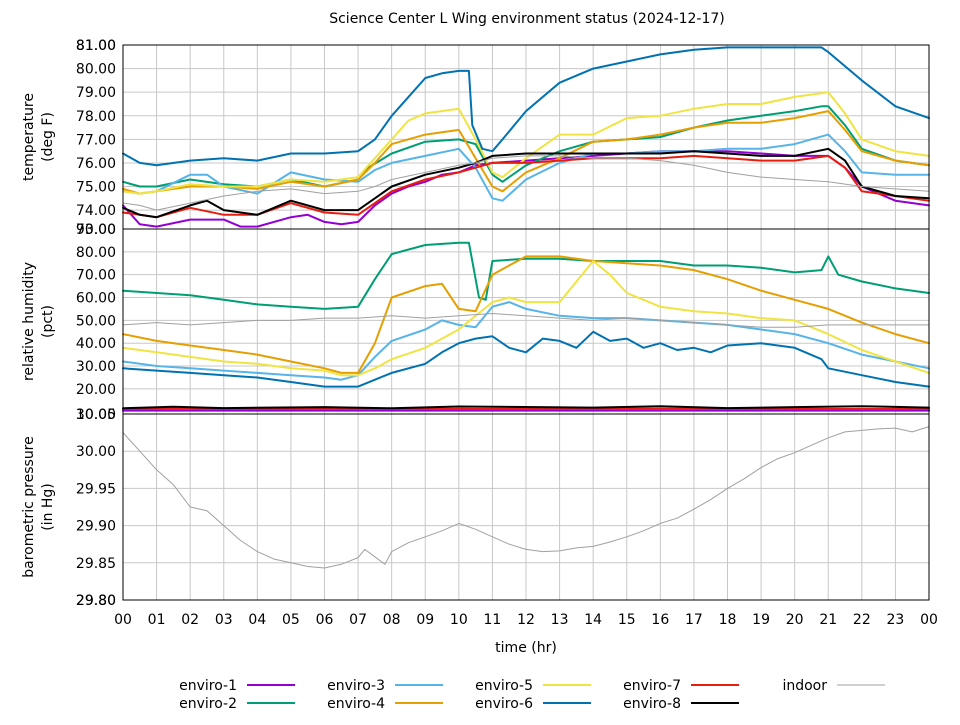 The width and height of the screenshot is (960, 725). I want to click on x-tick-label: 14, so click(593, 620).